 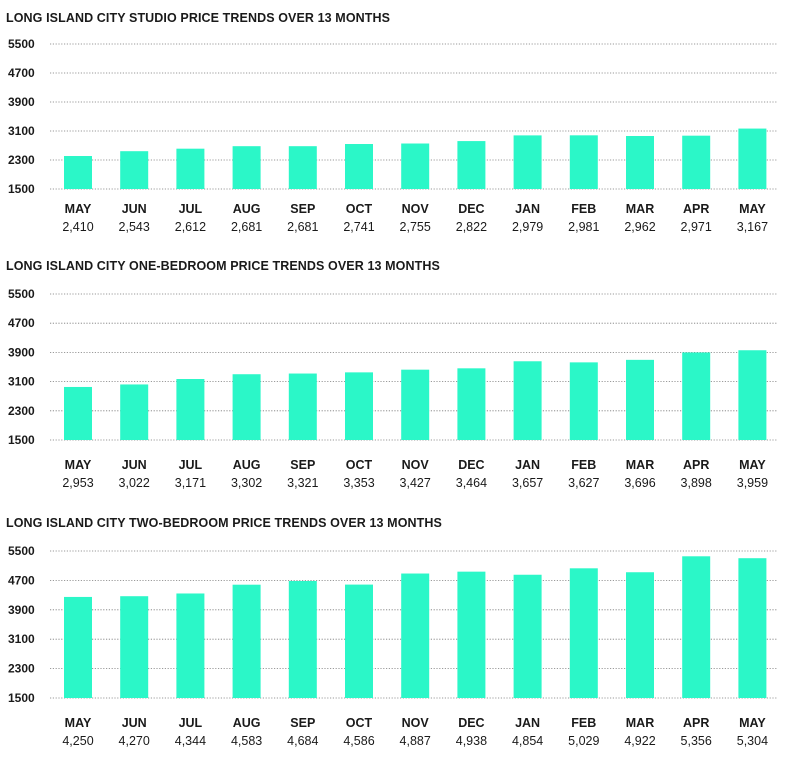 What do you see at coordinates (359, 465) in the screenshot?
I see `one-bedroom-x-tick-label: OCT` at bounding box center [359, 465].